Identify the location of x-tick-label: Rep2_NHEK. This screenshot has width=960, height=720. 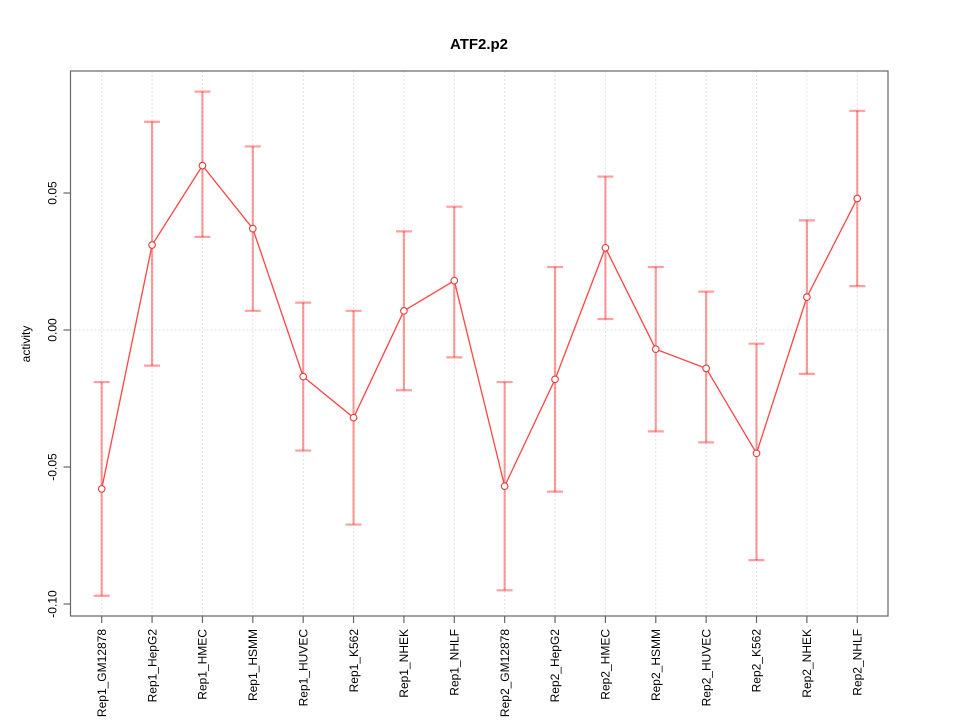
(807, 663).